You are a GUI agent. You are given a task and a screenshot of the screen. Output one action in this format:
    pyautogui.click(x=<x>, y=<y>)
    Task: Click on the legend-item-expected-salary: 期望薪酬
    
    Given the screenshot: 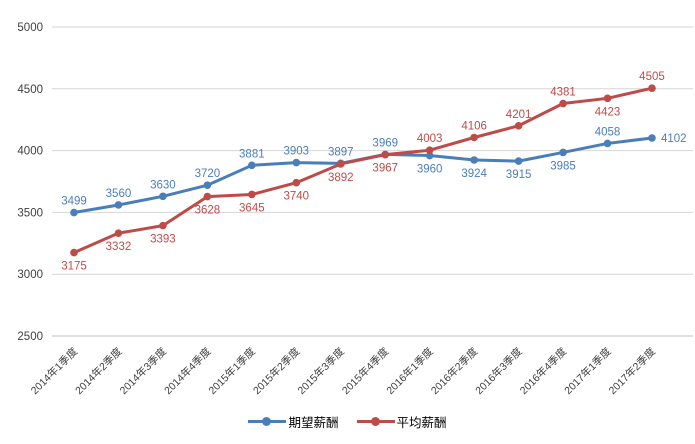 What is the action you would take?
    pyautogui.click(x=293, y=421)
    